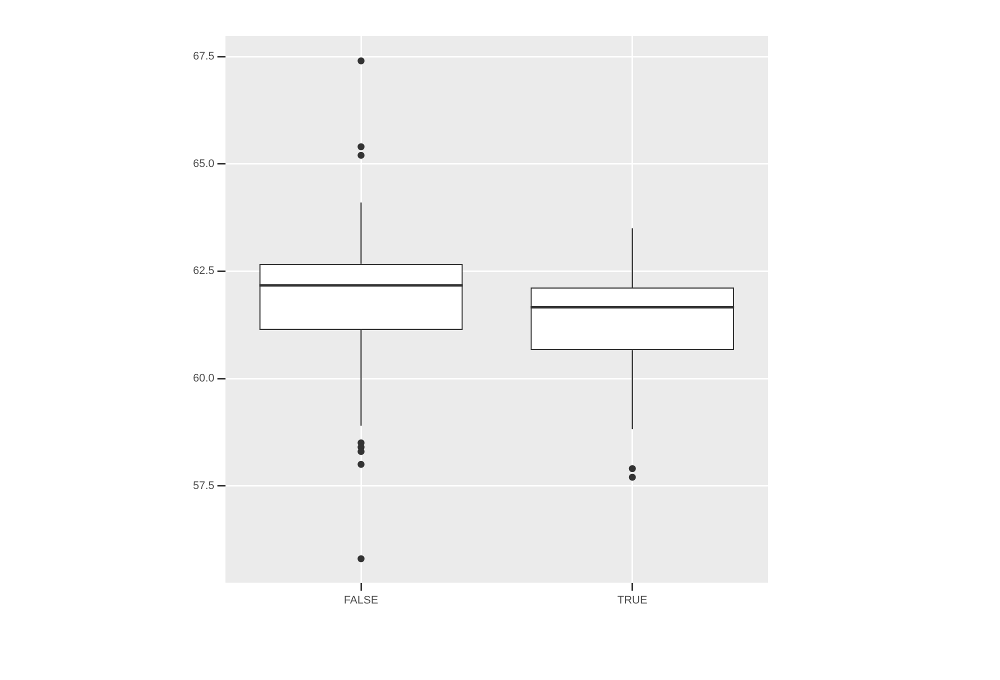 Image resolution: width=1000 pixels, height=680 pixels. I want to click on x-tick-label: FALSE, so click(361, 600).